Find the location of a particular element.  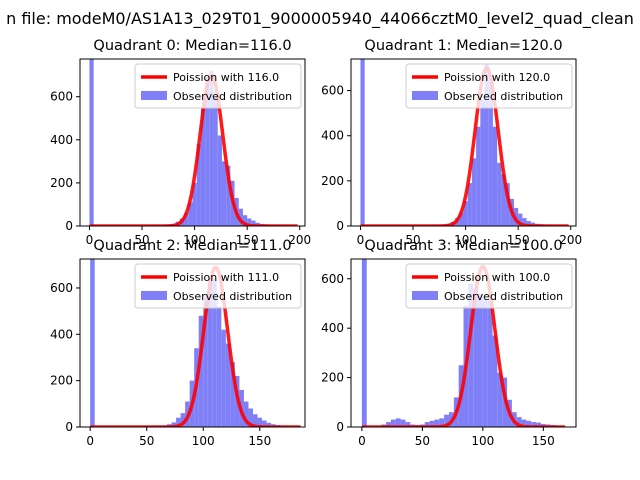

plot-area is located at coordinates (463, 343).